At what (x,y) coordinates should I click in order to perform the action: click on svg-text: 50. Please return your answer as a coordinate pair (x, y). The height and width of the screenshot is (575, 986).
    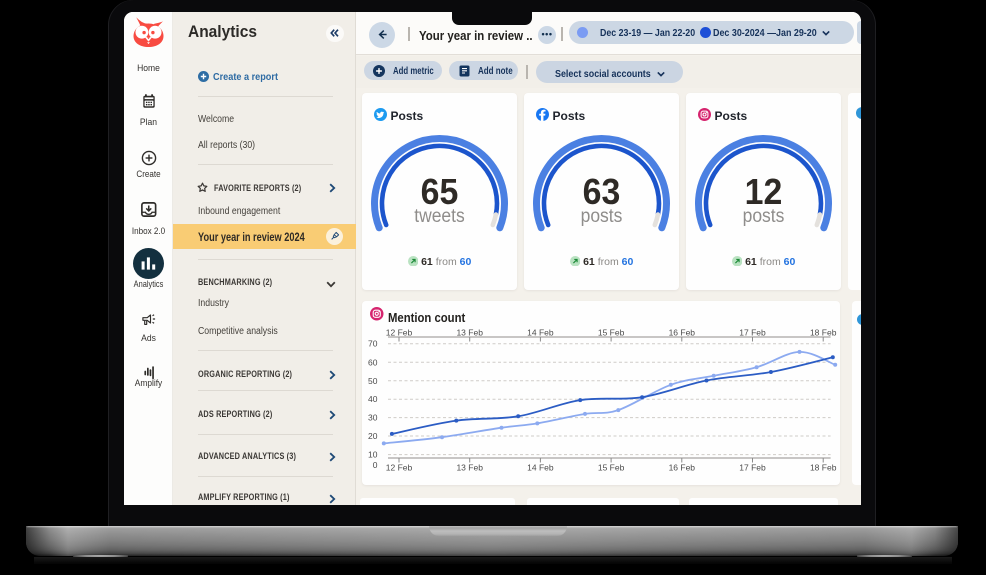
    Looking at the image, I should click on (373, 381).